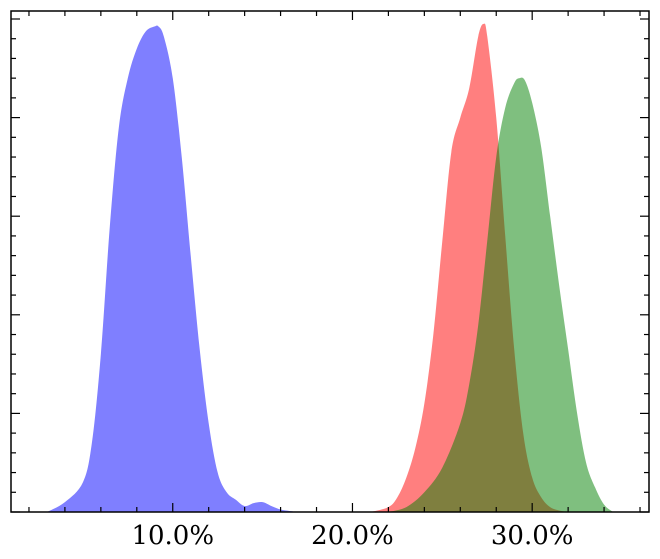 The height and width of the screenshot is (559, 660). I want to click on x-tick-label: 20.0%, so click(352, 536).